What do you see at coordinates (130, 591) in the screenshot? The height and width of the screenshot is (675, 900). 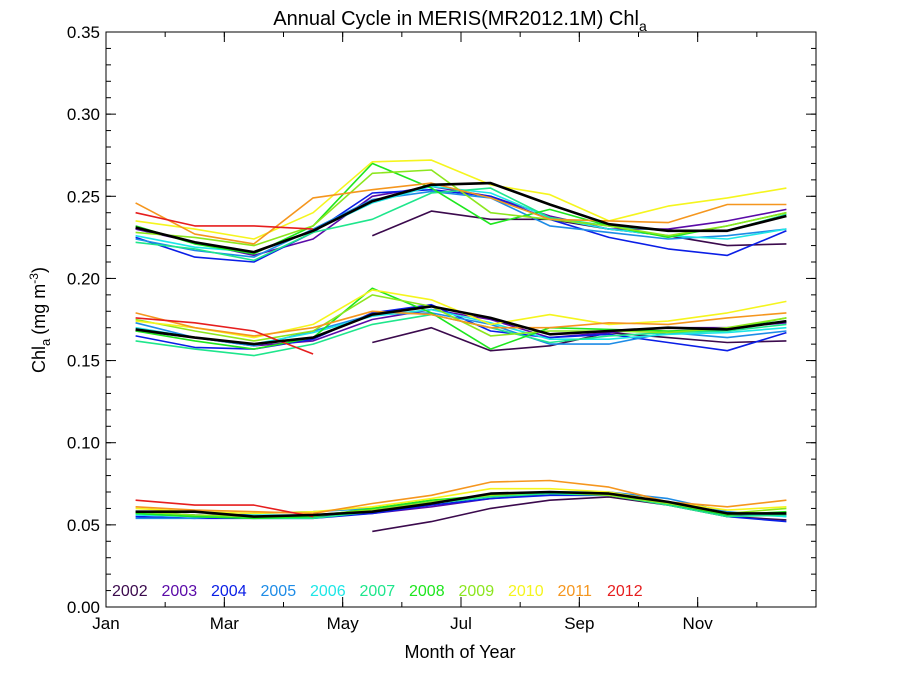 I see `legend-entry-2002: 2002` at bounding box center [130, 591].